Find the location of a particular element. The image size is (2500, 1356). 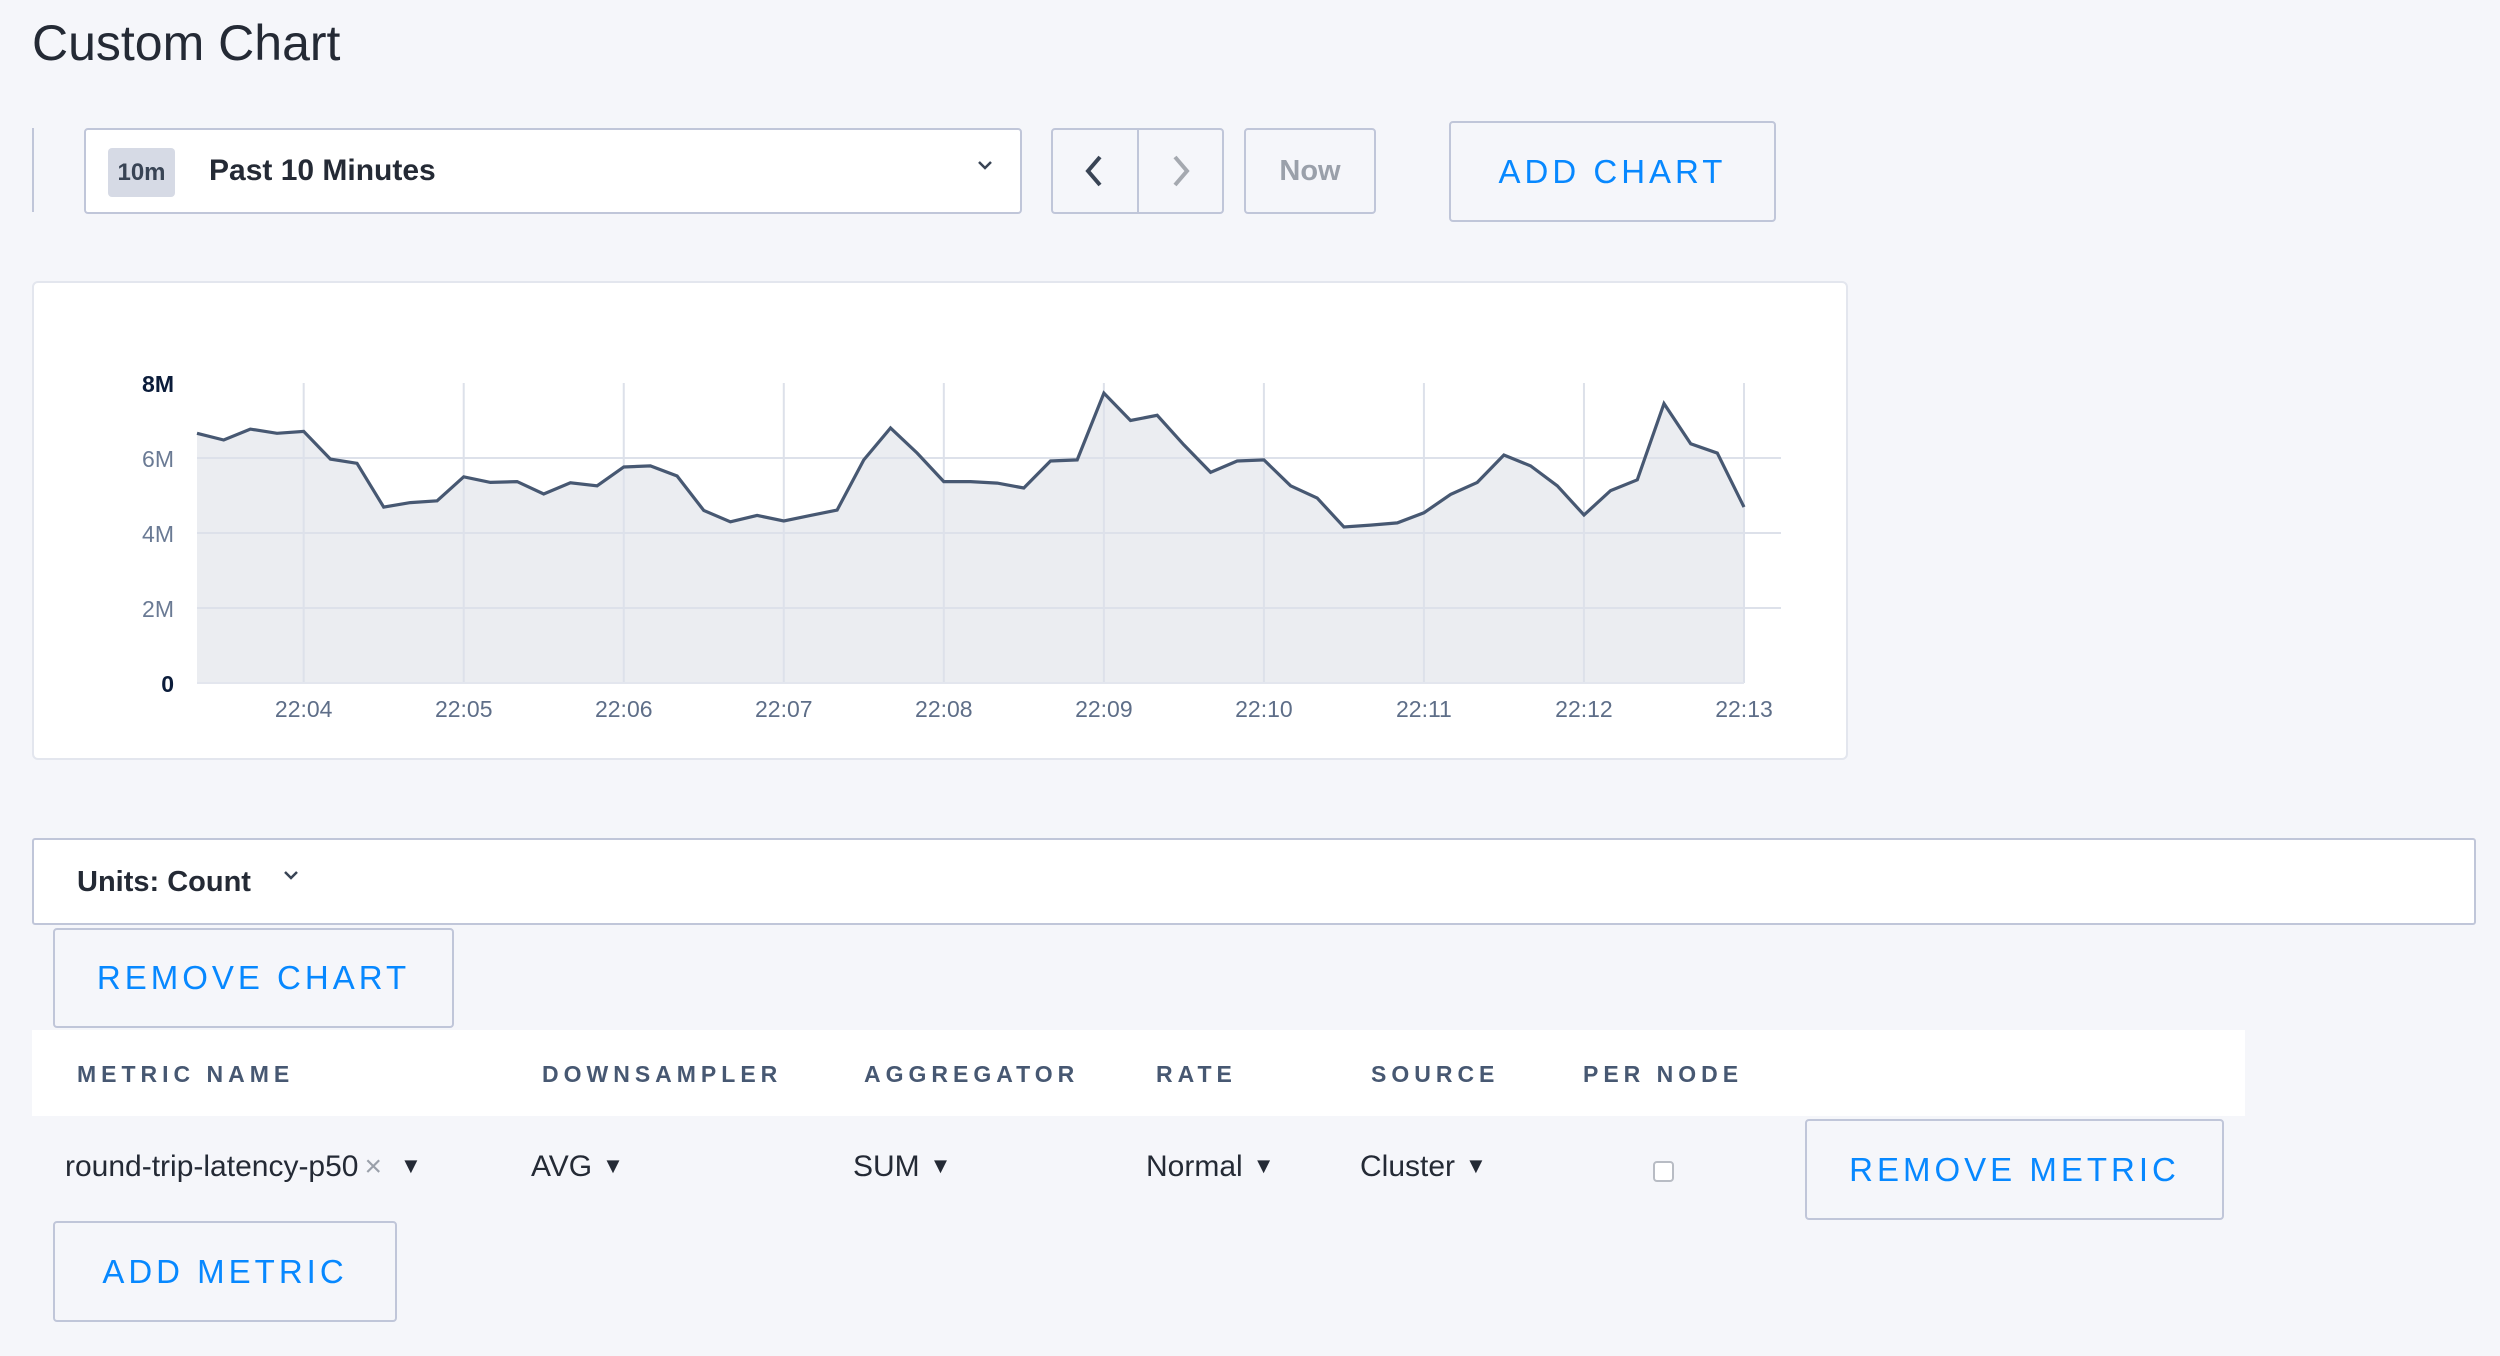

x-tick-label: 22:08 is located at coordinates (944, 709).